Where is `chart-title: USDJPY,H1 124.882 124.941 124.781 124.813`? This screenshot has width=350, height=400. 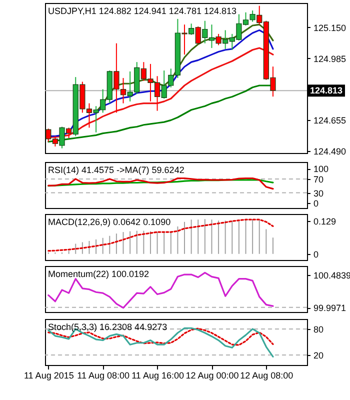
chart-title: USDJPY,H1 124.882 124.941 124.781 124.813 is located at coordinates (142, 11).